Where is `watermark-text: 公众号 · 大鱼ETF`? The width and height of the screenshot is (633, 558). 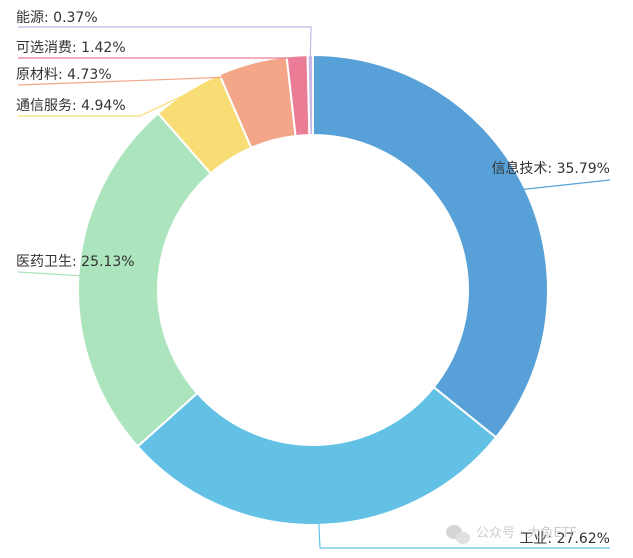 watermark-text: 公众号 · 大鱼ETF is located at coordinates (526, 533).